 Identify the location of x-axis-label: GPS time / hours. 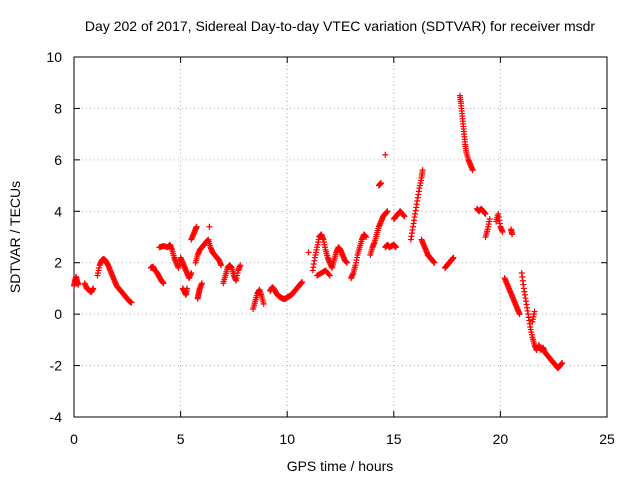
(340, 466).